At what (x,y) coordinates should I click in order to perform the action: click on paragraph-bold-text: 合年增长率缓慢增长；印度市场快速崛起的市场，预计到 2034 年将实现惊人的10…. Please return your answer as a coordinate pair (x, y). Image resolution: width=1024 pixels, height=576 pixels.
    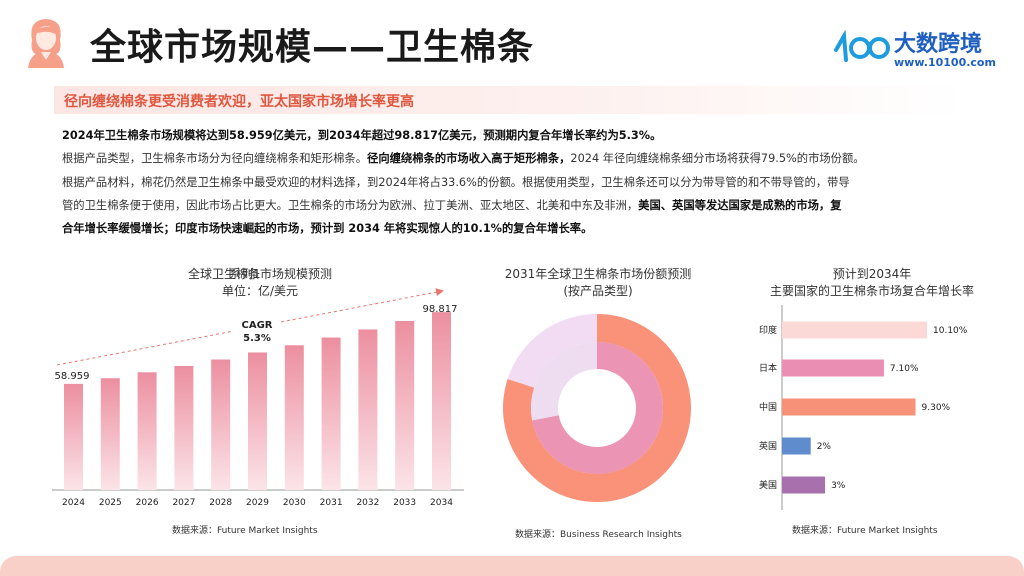
    Looking at the image, I should click on (327, 229).